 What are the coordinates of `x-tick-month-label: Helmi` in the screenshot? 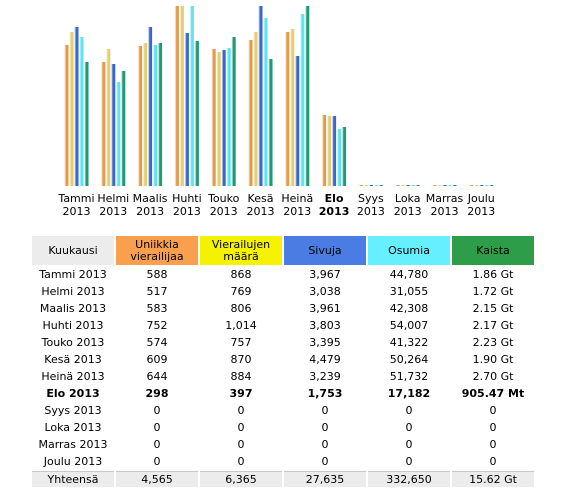 It's located at (113, 198).